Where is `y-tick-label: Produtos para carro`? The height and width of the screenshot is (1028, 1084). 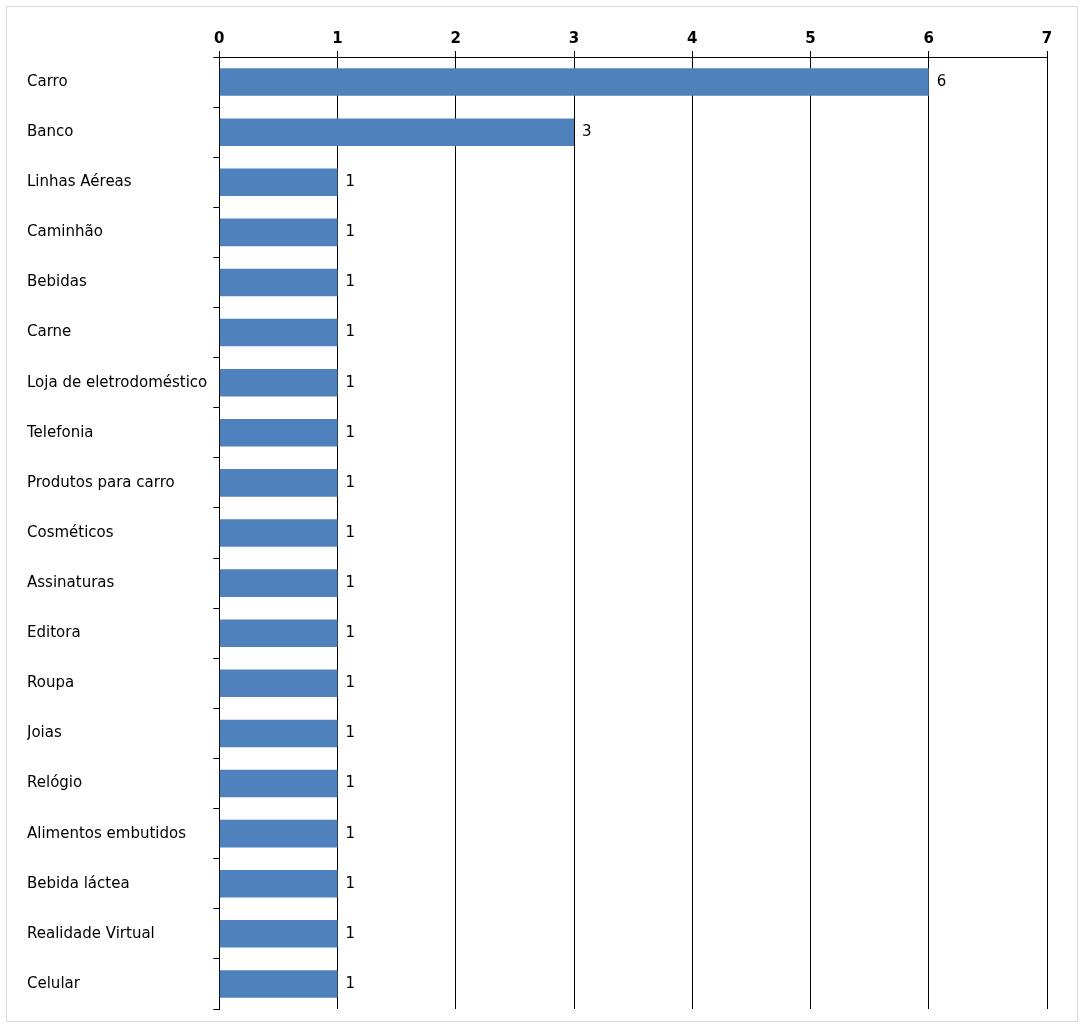
y-tick-label: Produtos para carro is located at coordinates (101, 481).